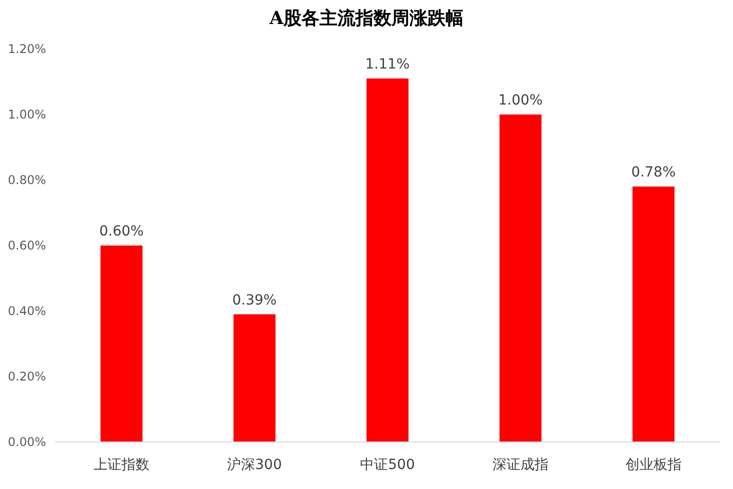 The height and width of the screenshot is (489, 733). I want to click on y-tick-label: 1.00%, so click(27, 115).